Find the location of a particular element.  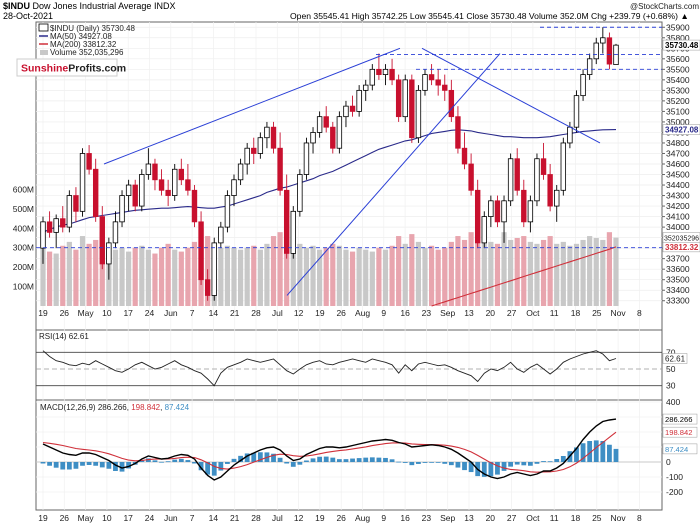

legend-ma50: MA(50) 34927.08 is located at coordinates (81, 36).